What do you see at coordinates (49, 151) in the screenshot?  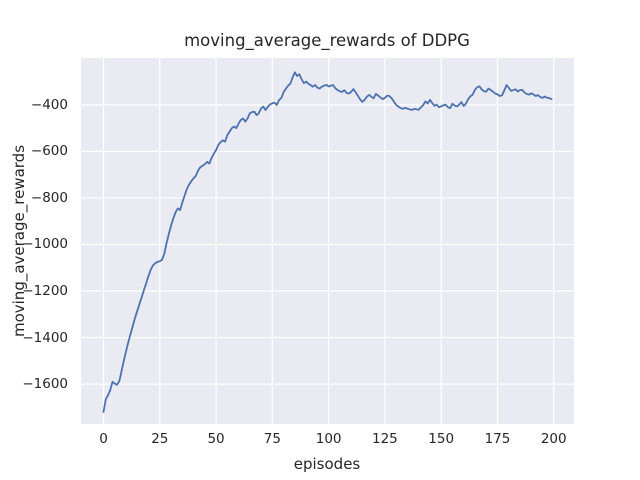 I see `y-tick-label: −600` at bounding box center [49, 151].